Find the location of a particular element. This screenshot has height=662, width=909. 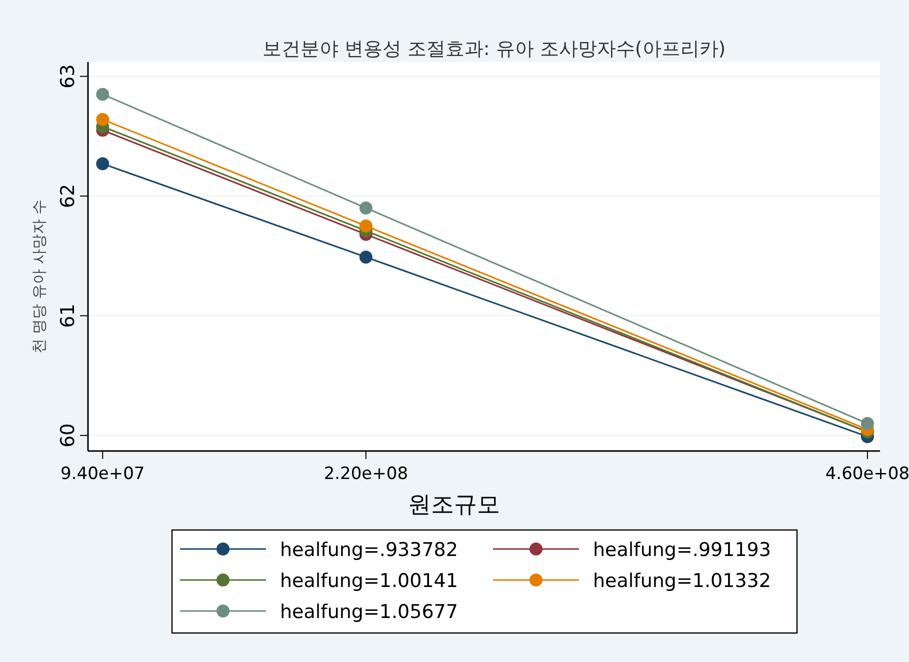

legend-label: healfung=1.00141 is located at coordinates (369, 581).